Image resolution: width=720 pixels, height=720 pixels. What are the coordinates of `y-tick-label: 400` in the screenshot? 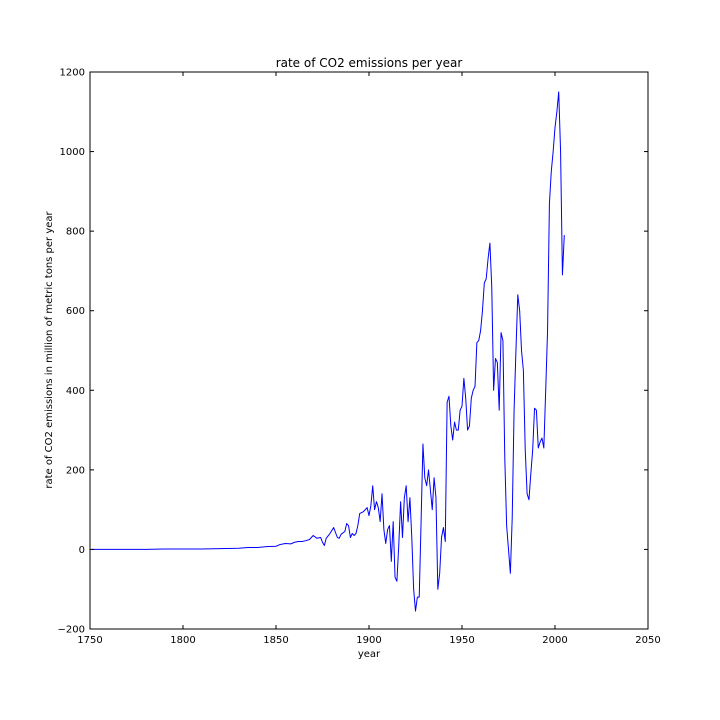 It's located at (75, 391).